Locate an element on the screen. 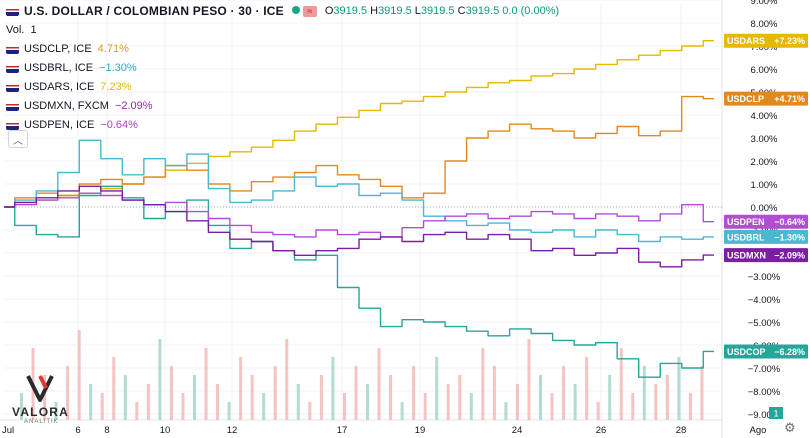 The width and height of the screenshot is (810, 438). collapse-legend-button: ︿ is located at coordinates (18, 139).